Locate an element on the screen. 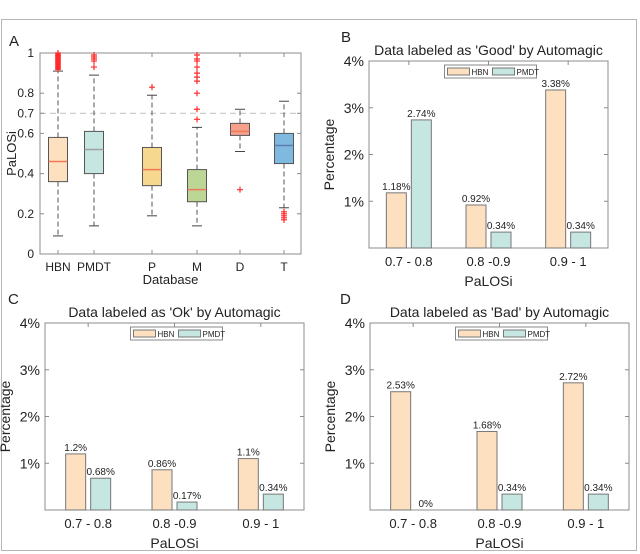 The width and height of the screenshot is (640, 554). data-label: 0.86% is located at coordinates (162, 464).